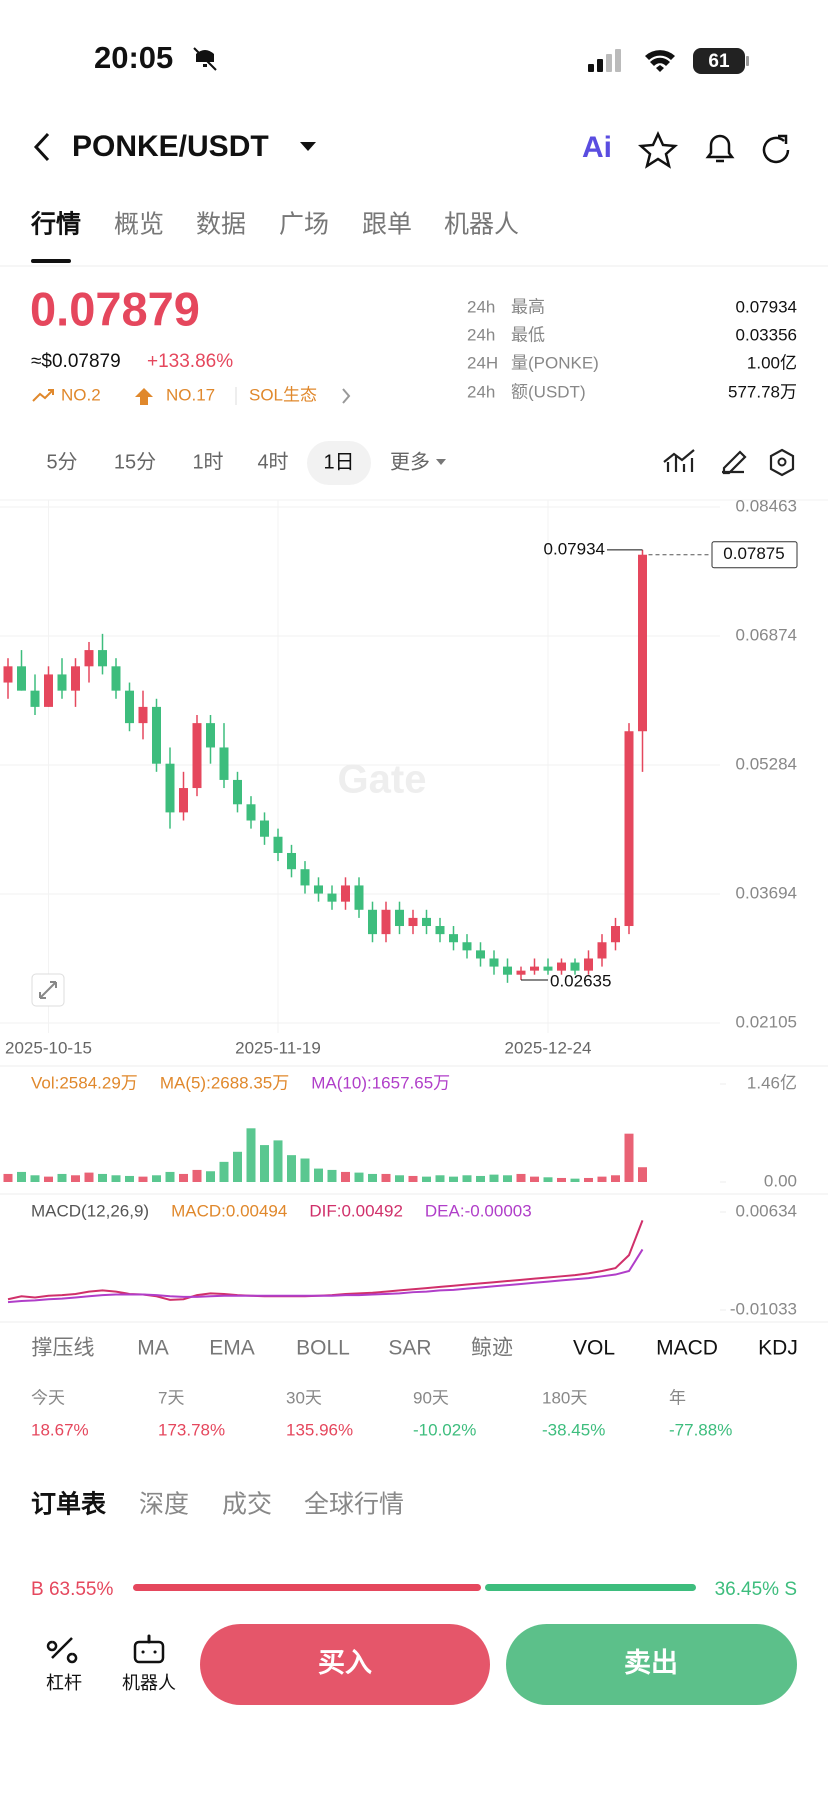 This screenshot has width=828, height=1800. What do you see at coordinates (135, 461) in the screenshot?
I see `interval: 15分` at bounding box center [135, 461].